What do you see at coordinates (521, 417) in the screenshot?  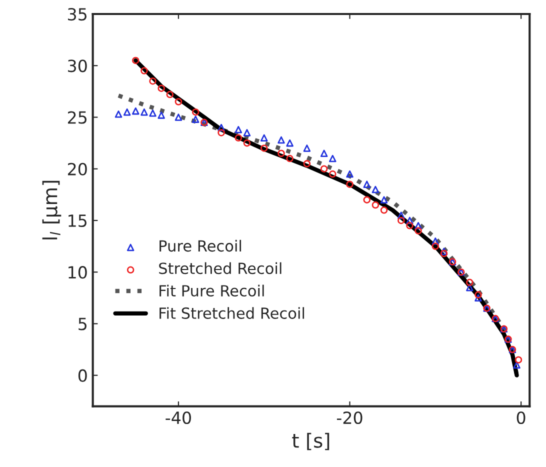 I see `x-tick-label: 0` at bounding box center [521, 417].